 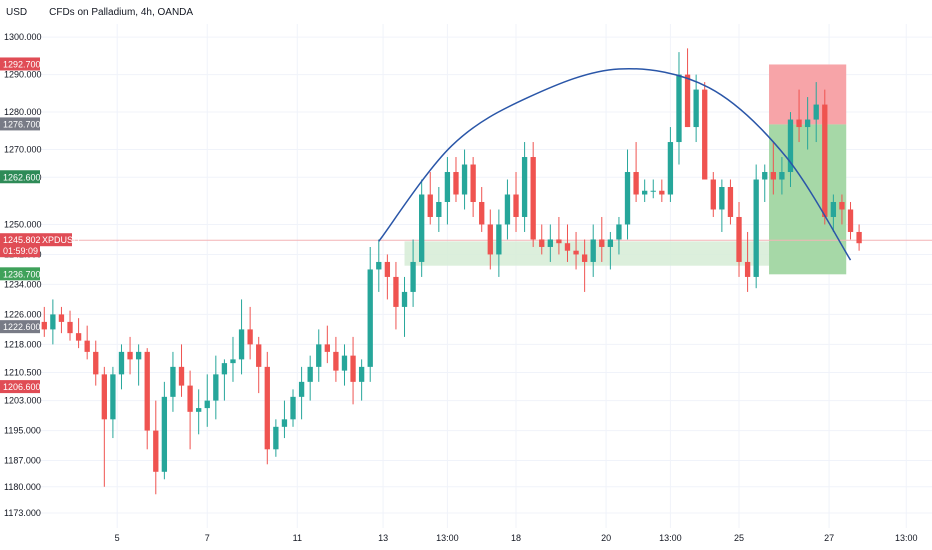 I want to click on price-tag-countdown: 01:59:09, so click(x=20, y=251).